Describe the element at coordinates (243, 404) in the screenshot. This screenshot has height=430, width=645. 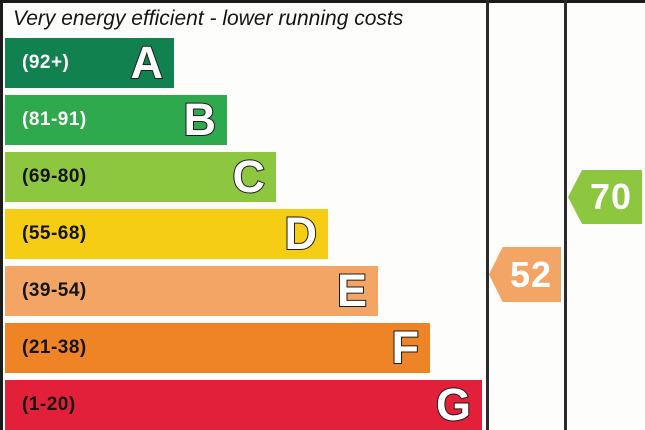
I see `band-row-g: (1-20) G` at that location.